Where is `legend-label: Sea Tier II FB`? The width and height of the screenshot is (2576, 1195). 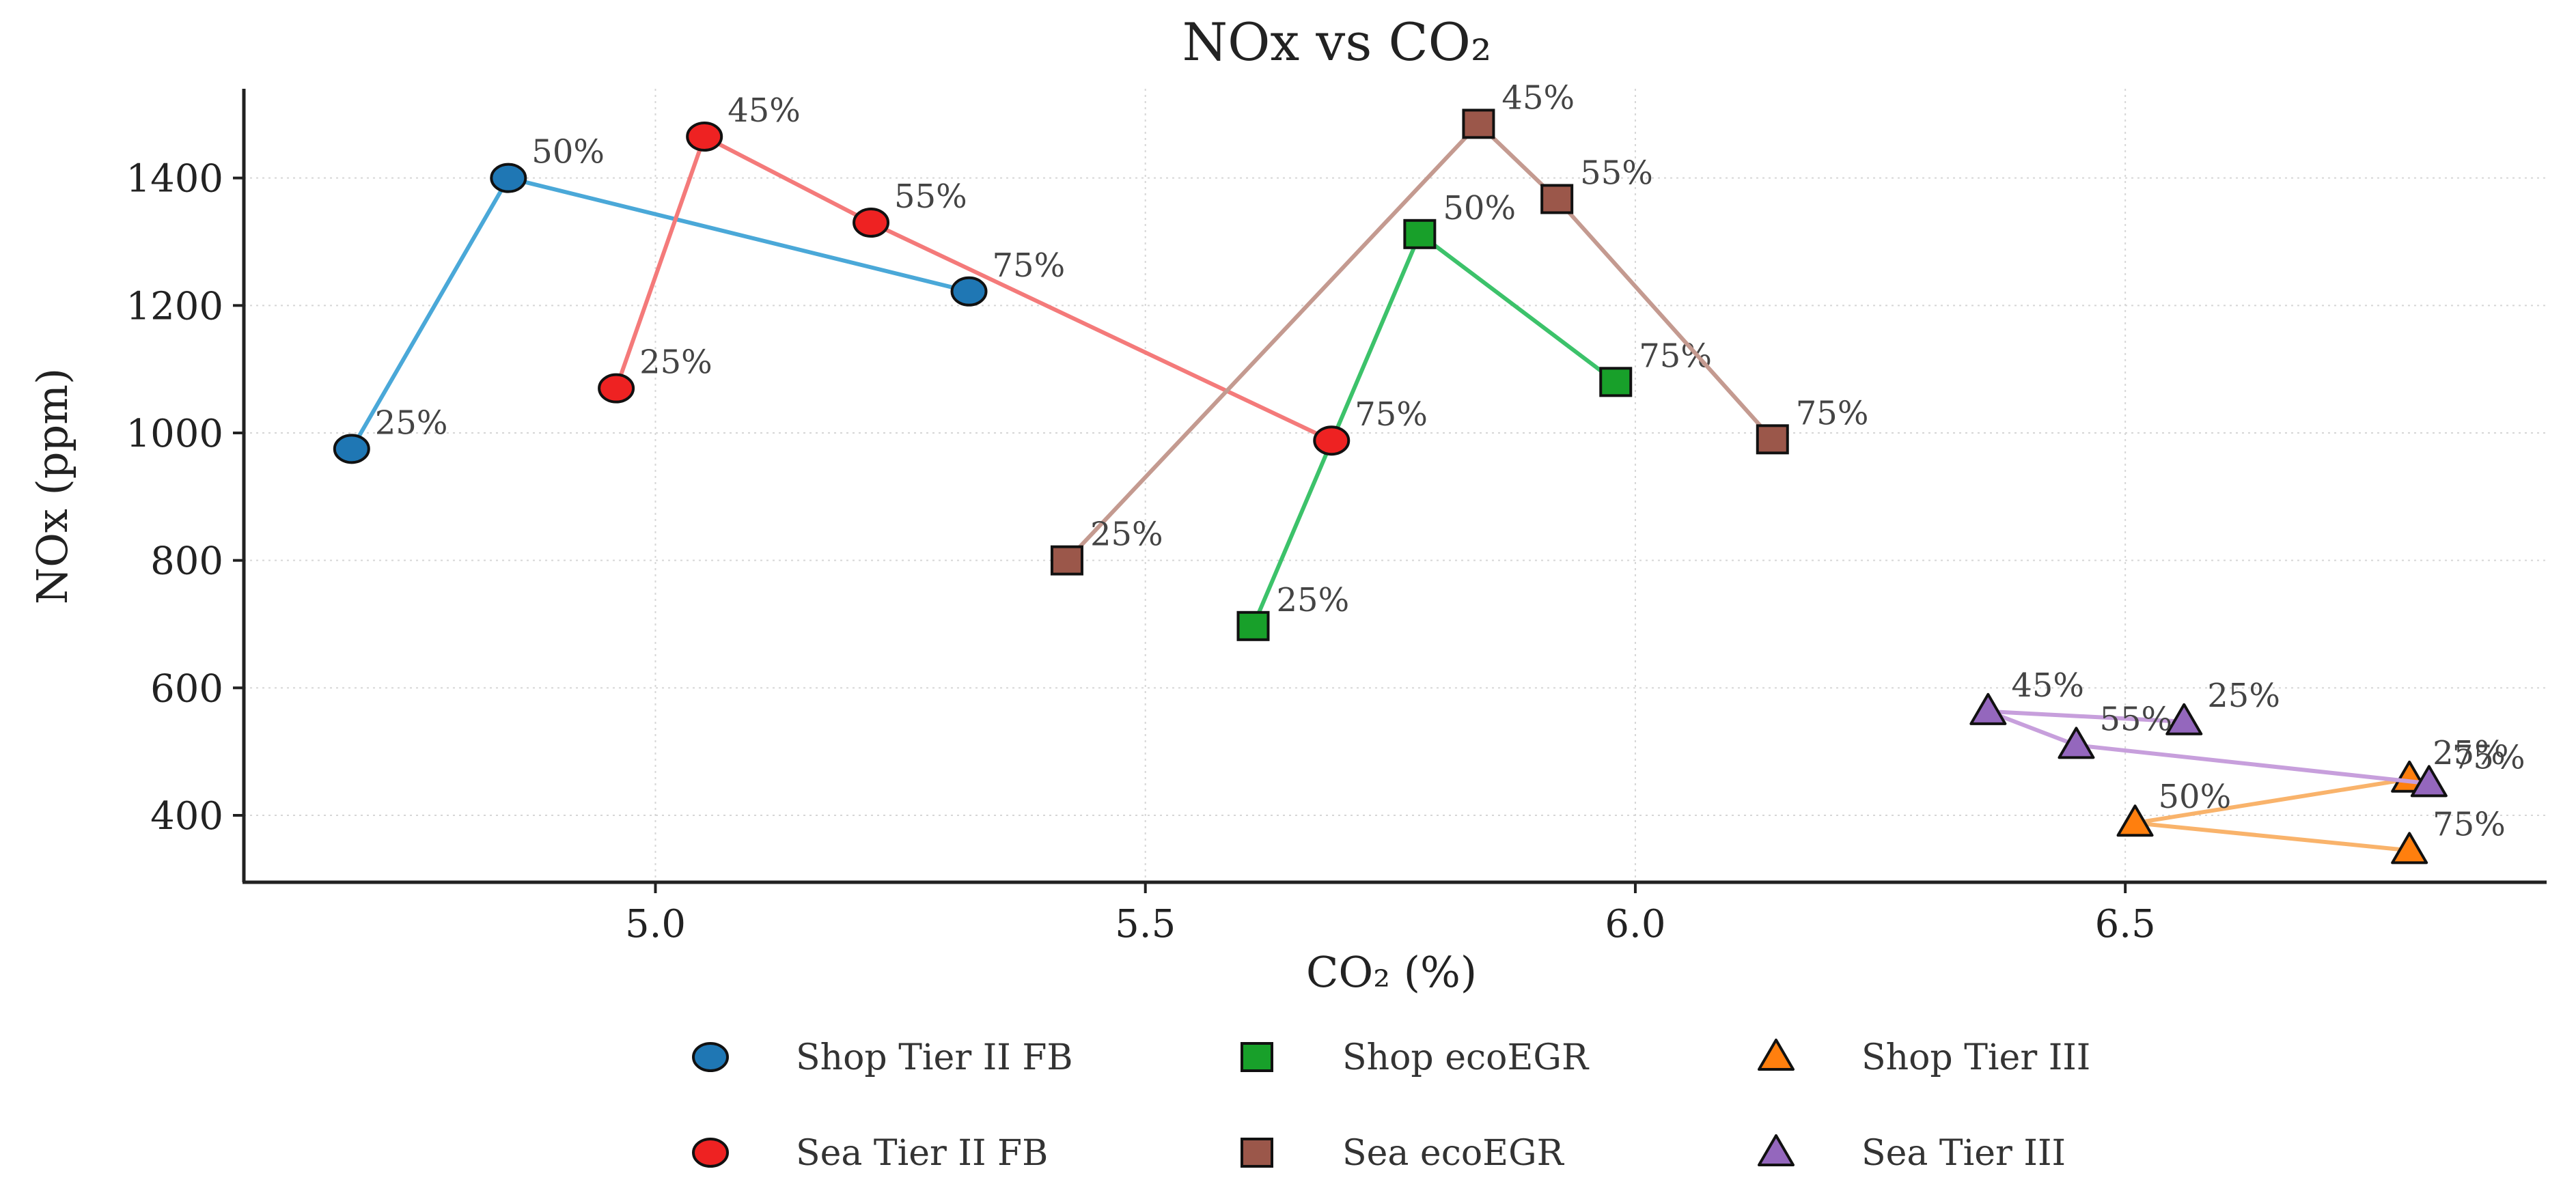 legend-label: Sea Tier II FB is located at coordinates (922, 1153).